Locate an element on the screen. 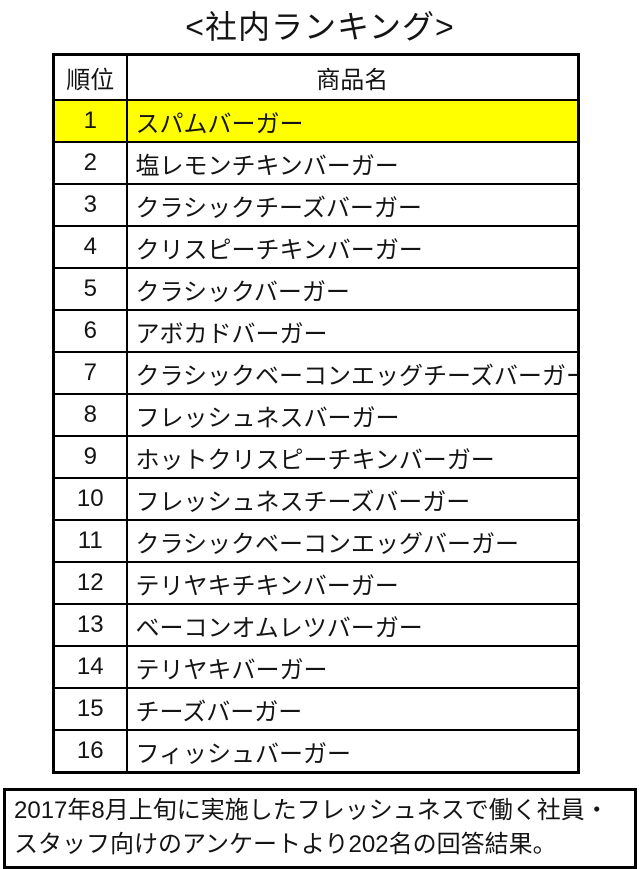 Image resolution: width=640 pixels, height=869 pixels. table-row: 15 チーズバーガー is located at coordinates (316, 709).